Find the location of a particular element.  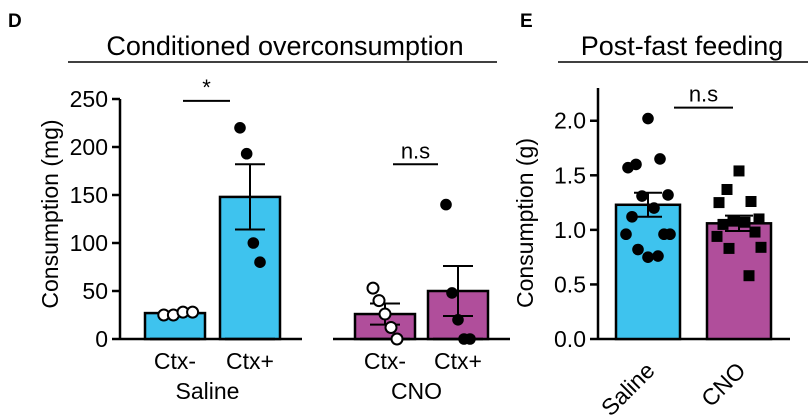

panel-d-y-tick-label: 100 is located at coordinates (89, 243).